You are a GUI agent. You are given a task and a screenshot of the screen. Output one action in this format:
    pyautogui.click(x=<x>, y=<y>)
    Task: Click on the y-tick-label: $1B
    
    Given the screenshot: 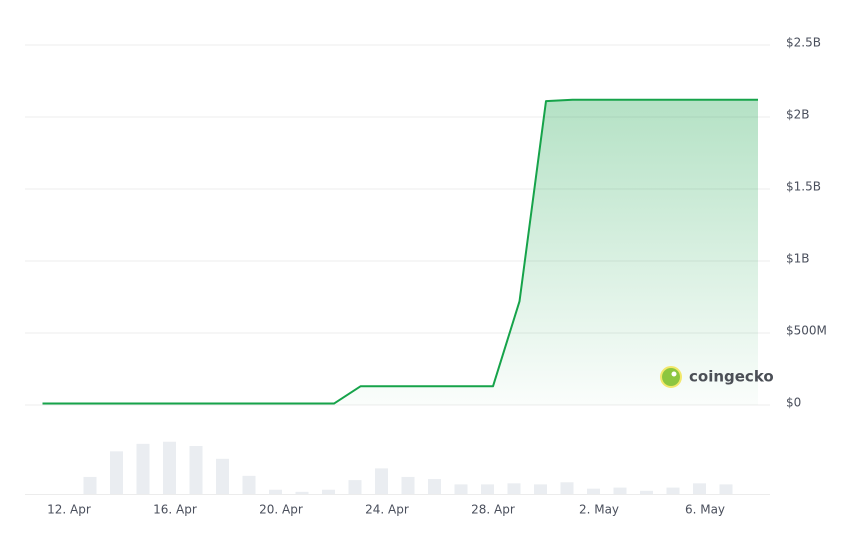 What is the action you would take?
    pyautogui.click(x=798, y=259)
    